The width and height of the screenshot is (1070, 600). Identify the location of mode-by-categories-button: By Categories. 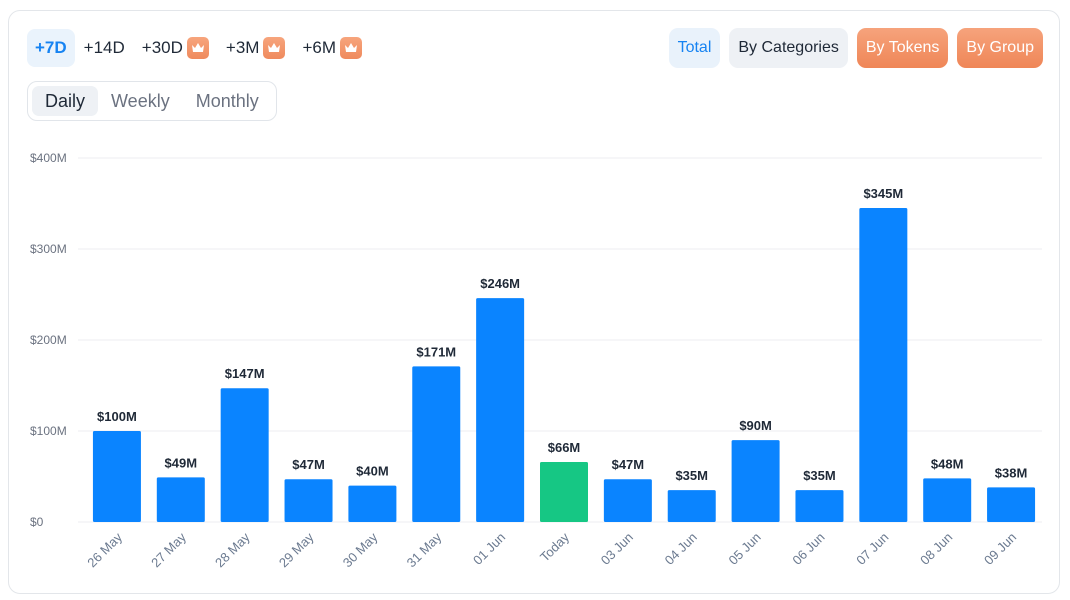
(788, 48).